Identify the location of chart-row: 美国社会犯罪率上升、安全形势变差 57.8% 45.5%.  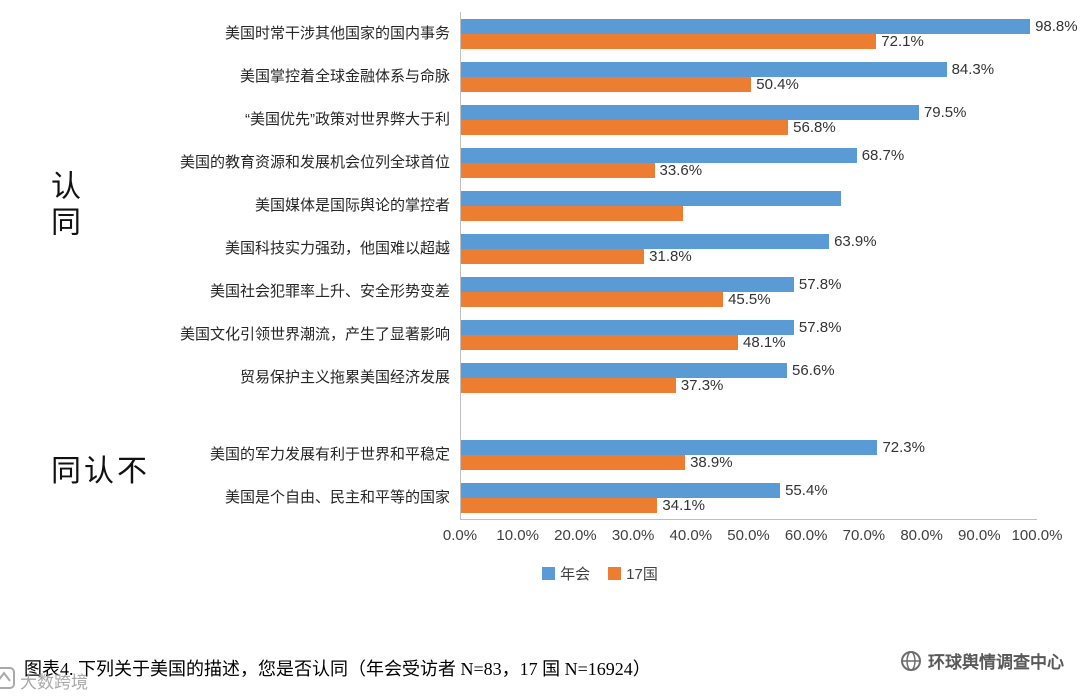
(605, 291).